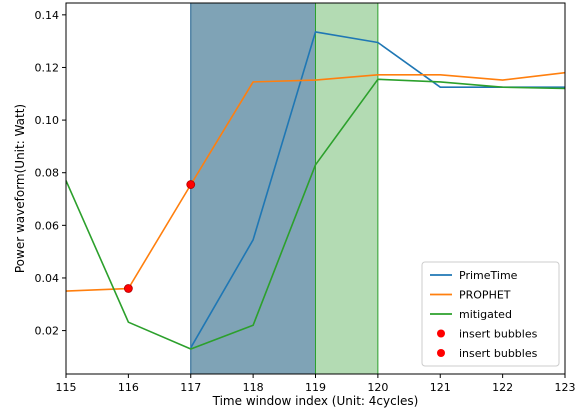 The height and width of the screenshot is (410, 585). What do you see at coordinates (47, 120) in the screenshot?
I see `y-tick-label: 0.10` at bounding box center [47, 120].